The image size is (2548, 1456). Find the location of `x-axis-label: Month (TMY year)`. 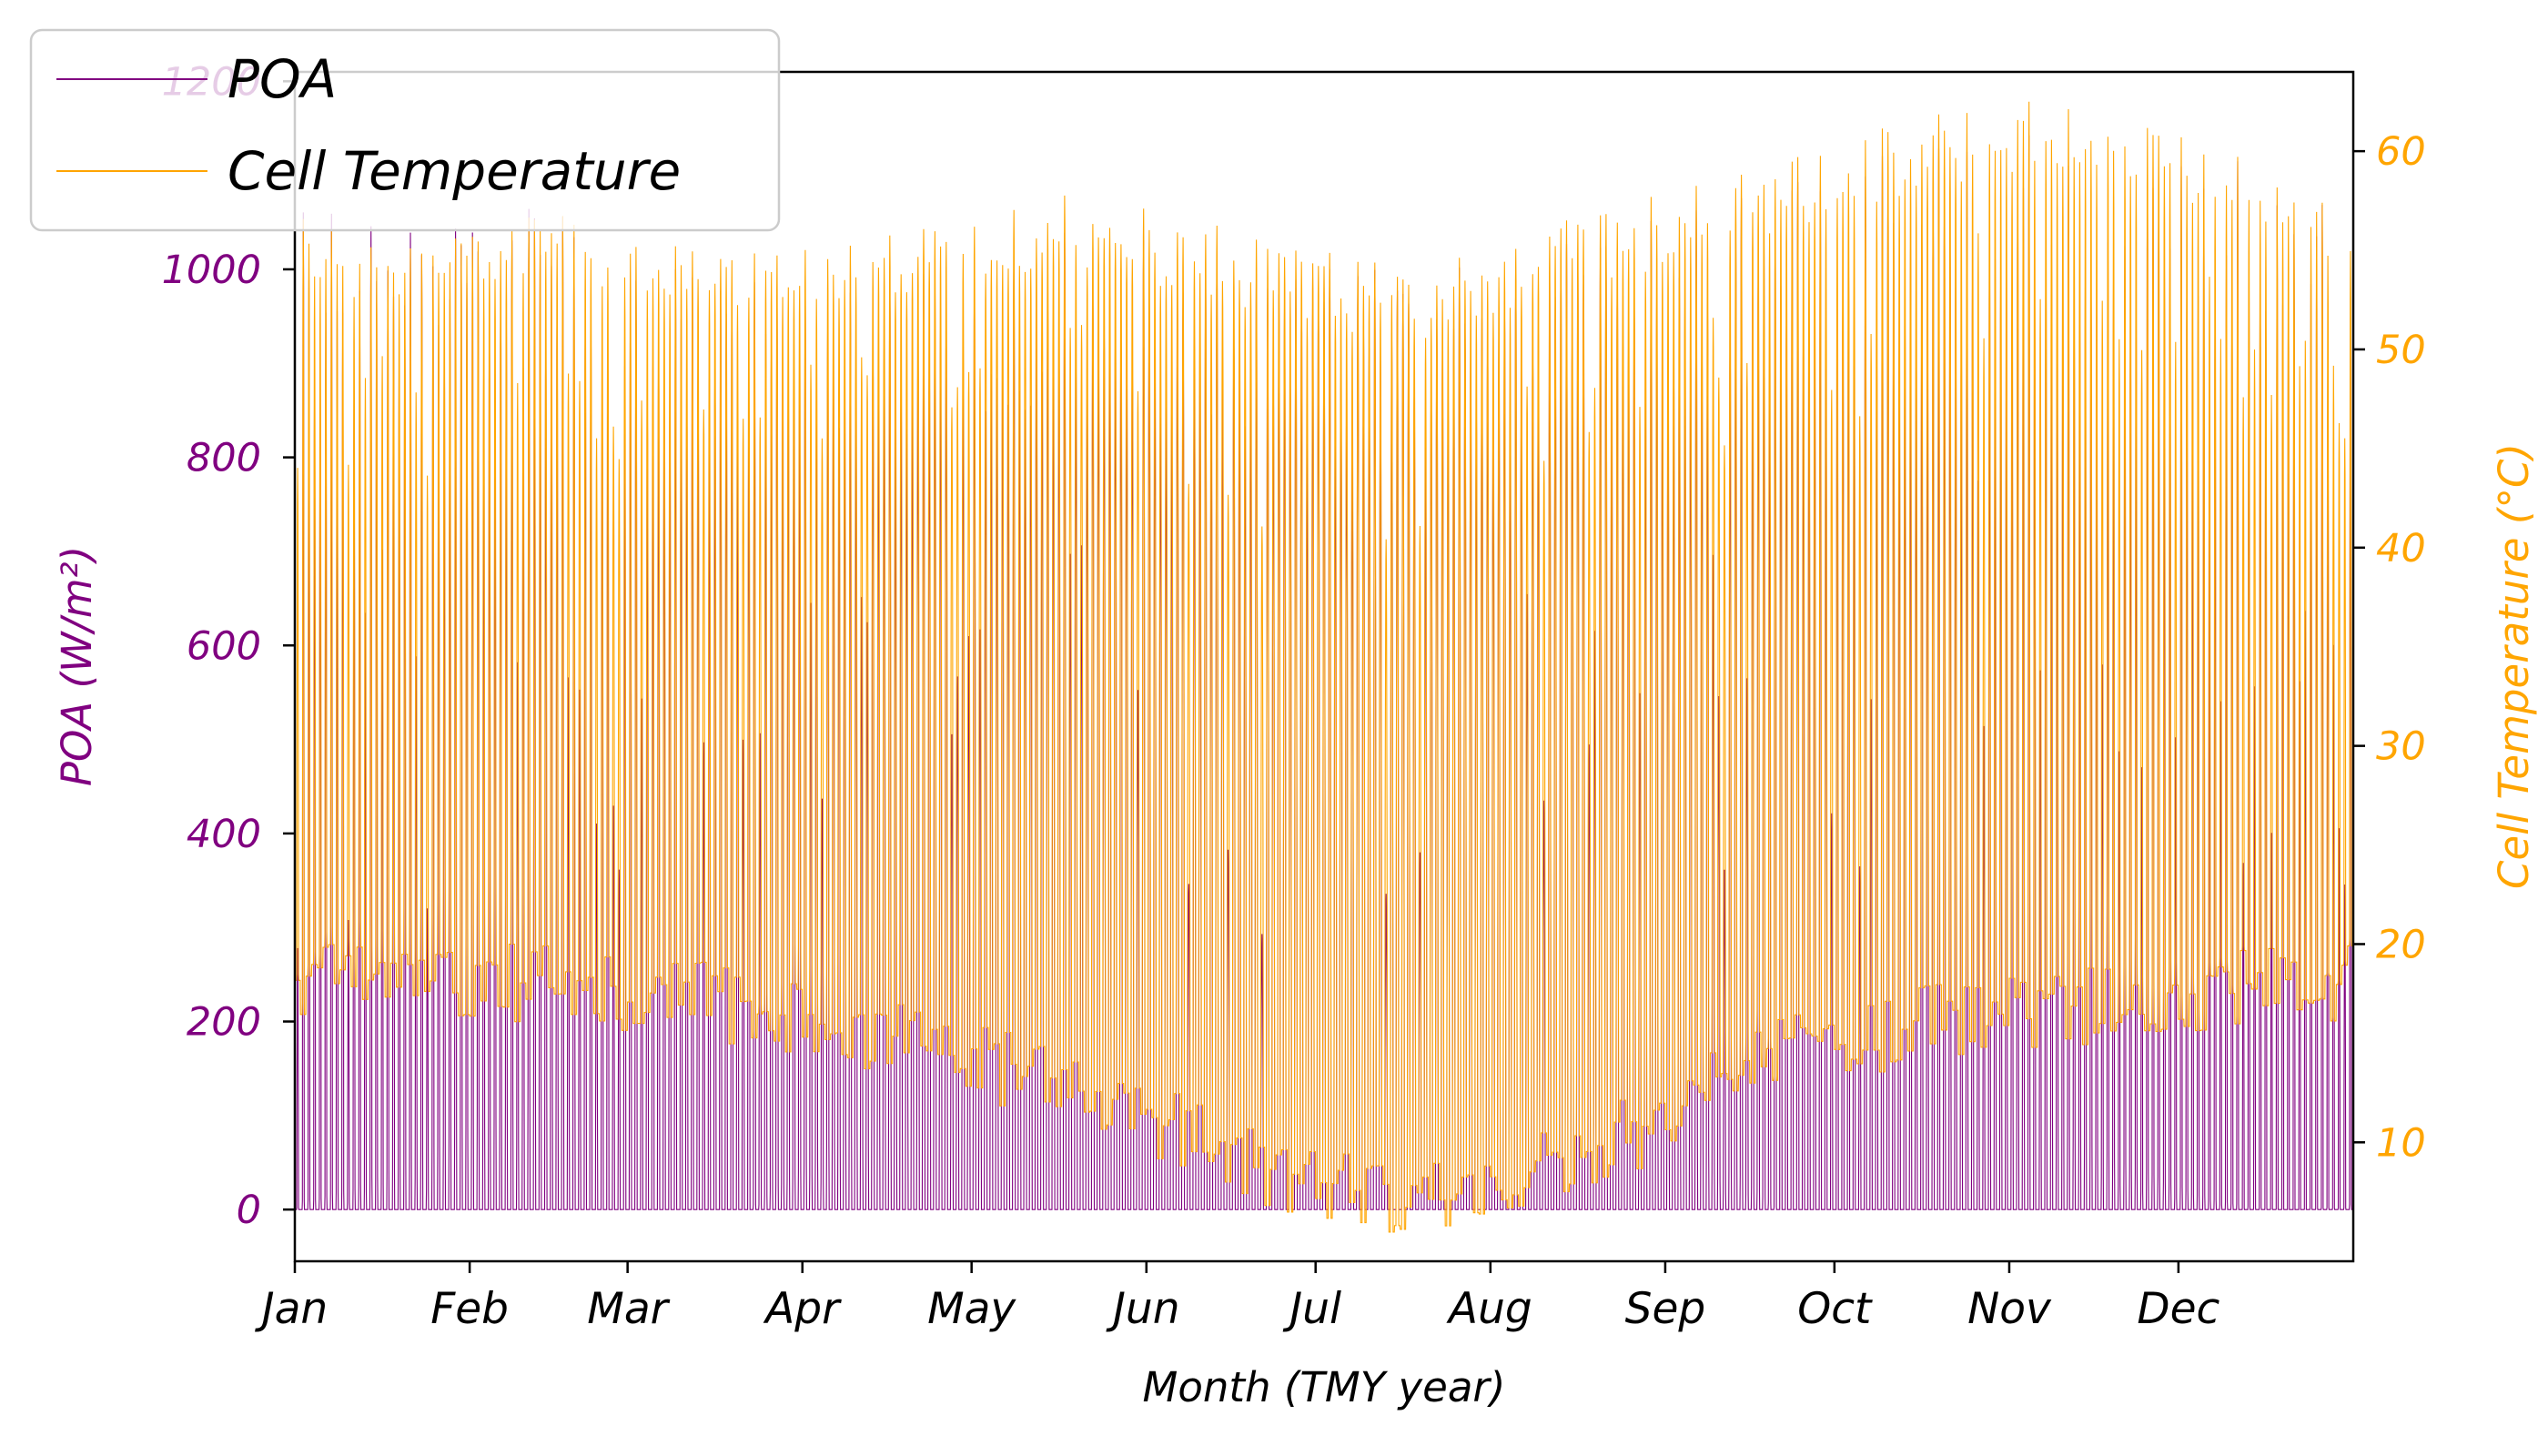

x-axis-label: Month (TMY year) is located at coordinates (1325, 1387).